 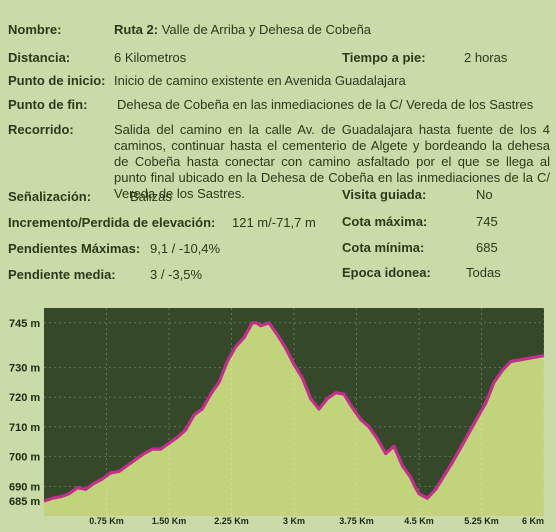 I want to click on x-tick-label: 1.50 Km, so click(x=169, y=521).